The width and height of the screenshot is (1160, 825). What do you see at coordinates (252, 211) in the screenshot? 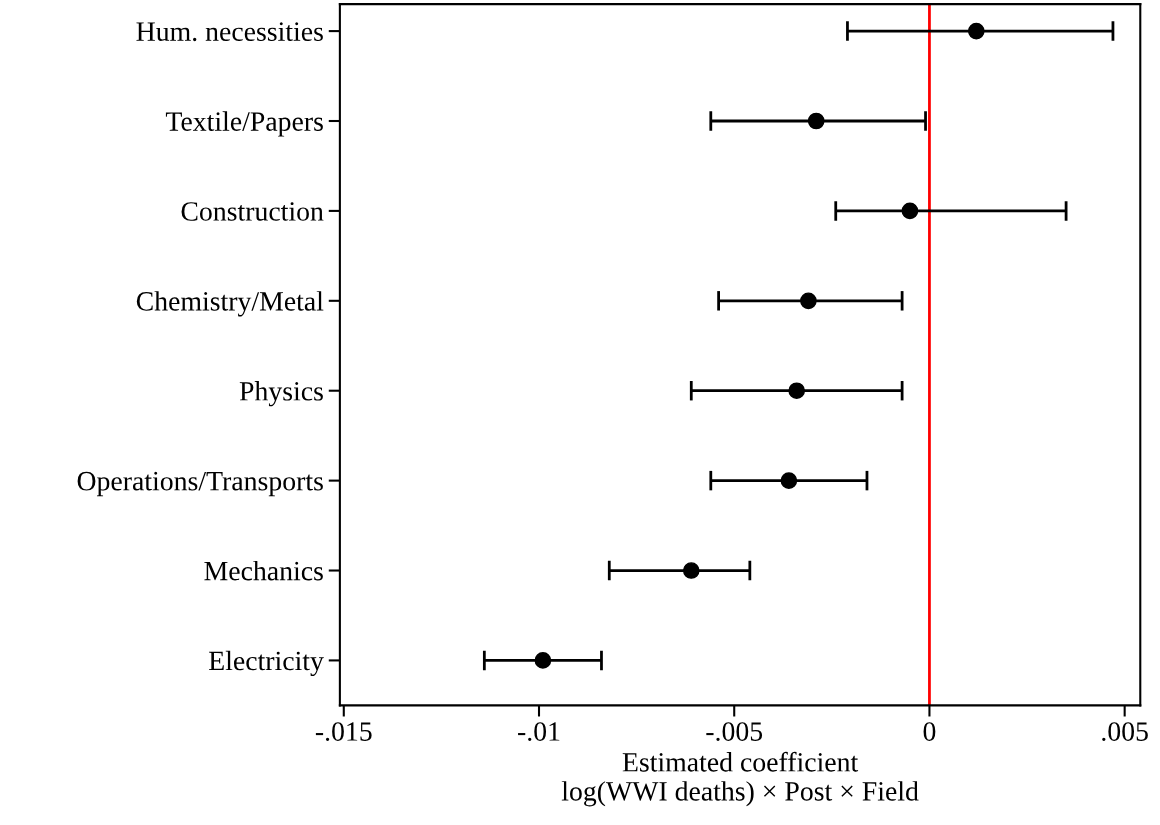
I see `y-tick-label: Construction` at bounding box center [252, 211].